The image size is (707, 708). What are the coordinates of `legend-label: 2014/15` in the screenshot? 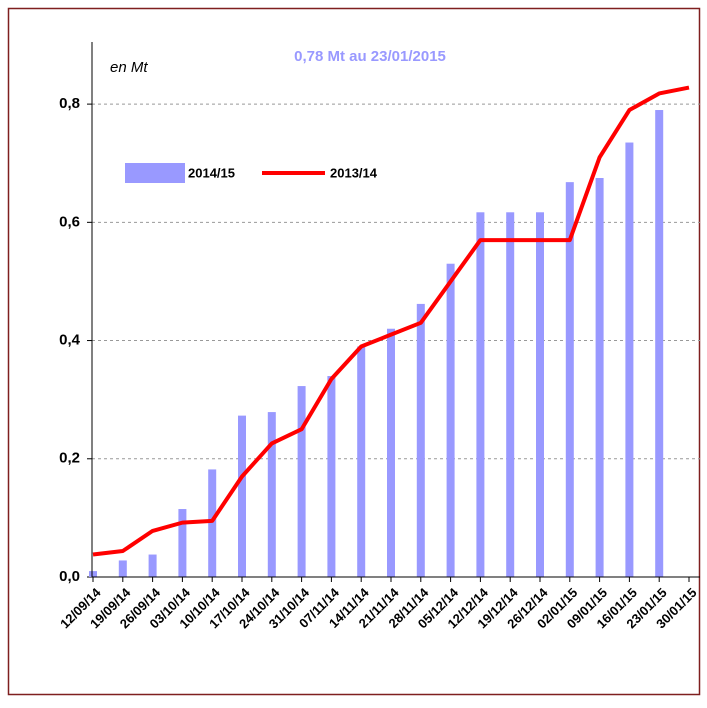 It's located at (211, 172).